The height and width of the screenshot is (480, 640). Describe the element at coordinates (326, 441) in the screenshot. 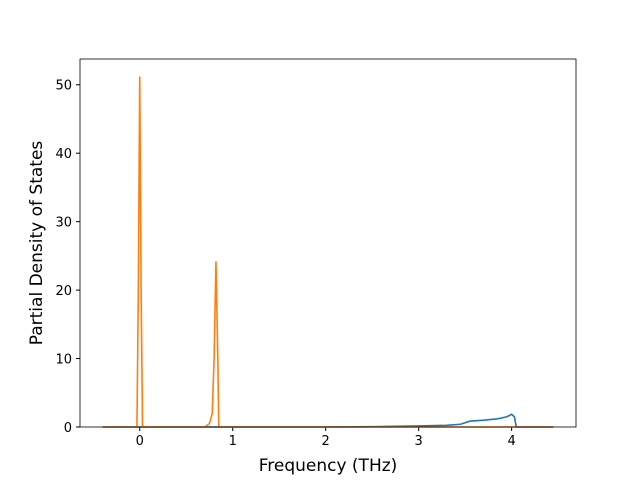

I see `x-tick-label: 2` at that location.